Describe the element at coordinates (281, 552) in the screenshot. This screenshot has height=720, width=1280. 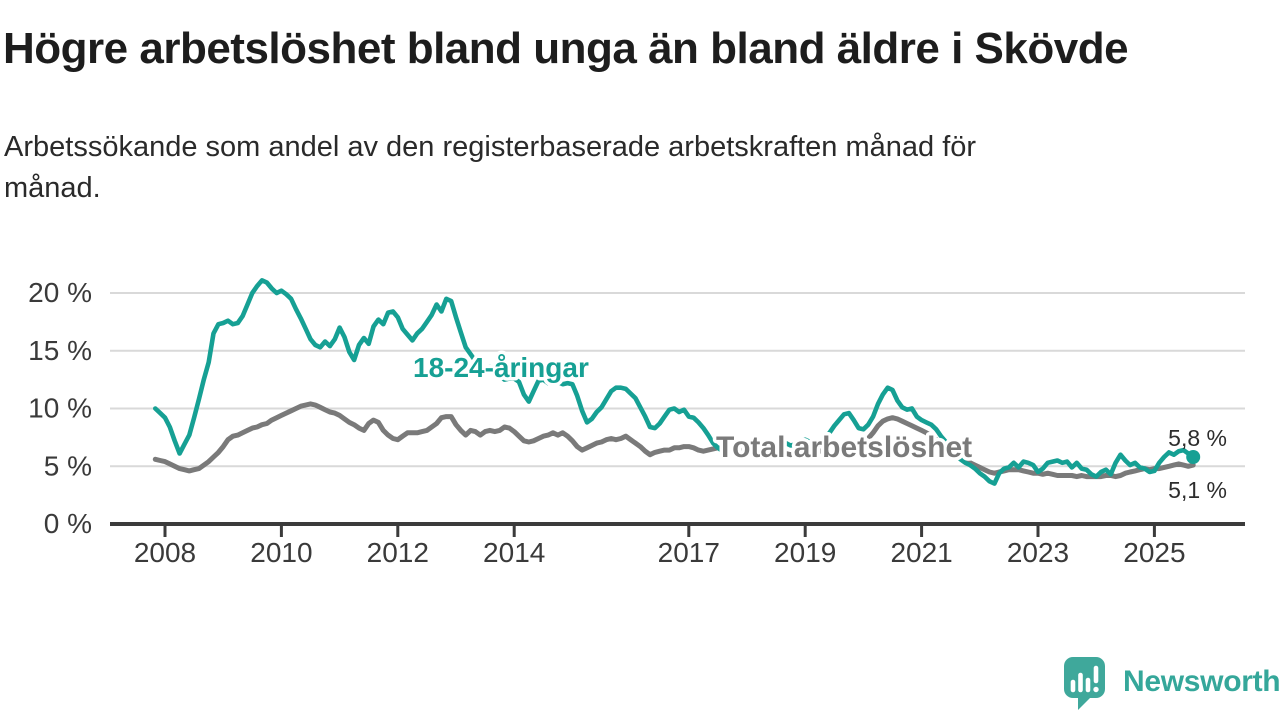
I see `x-axis-label-2010: 2010` at that location.